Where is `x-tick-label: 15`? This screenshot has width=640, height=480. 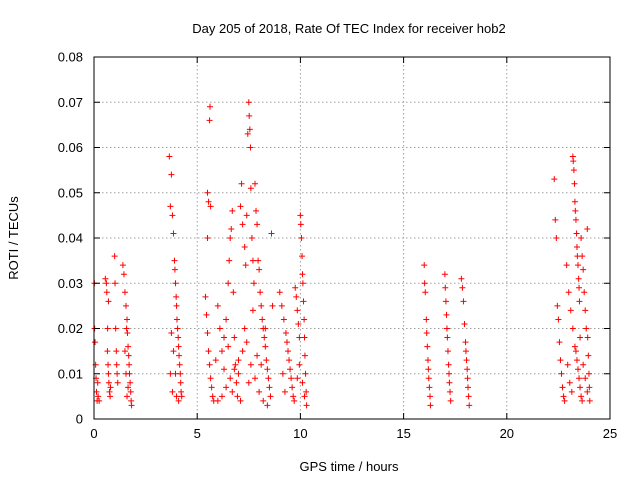
x-tick-label: 15 is located at coordinates (403, 433).